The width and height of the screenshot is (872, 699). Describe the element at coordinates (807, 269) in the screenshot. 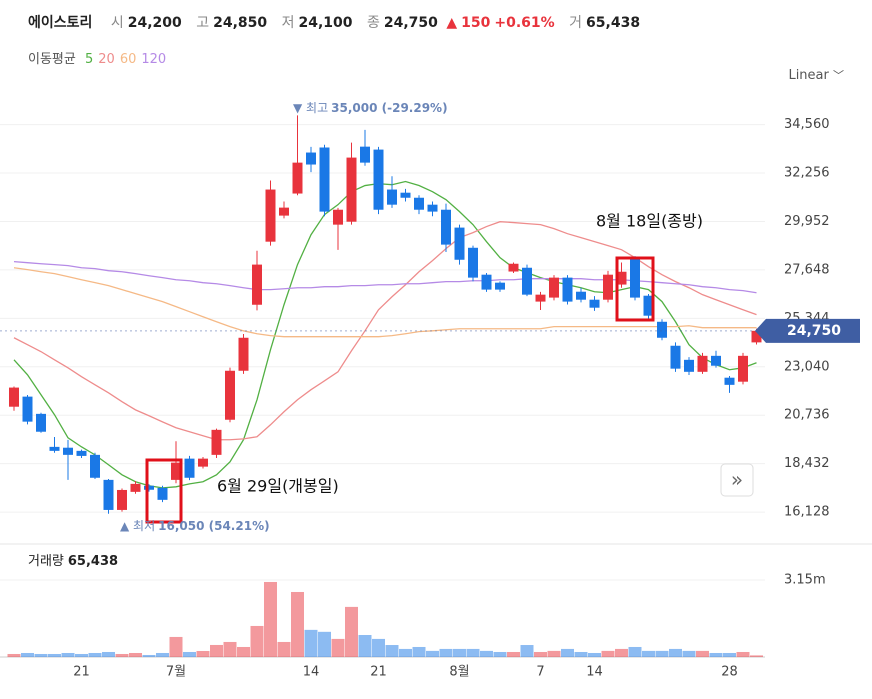

I see `y-tick-label: 27,648` at that location.